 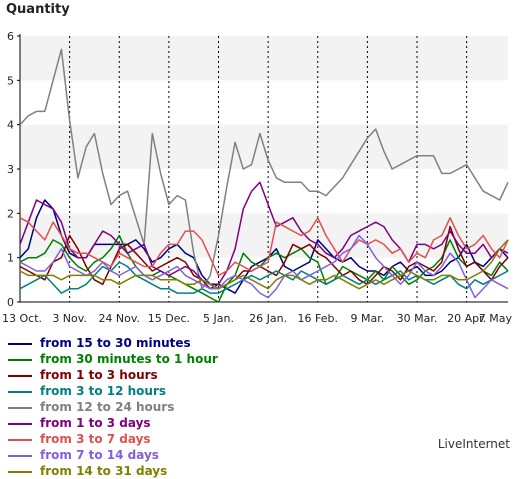 I want to click on brand-label: LiveInternet, so click(x=473, y=444).